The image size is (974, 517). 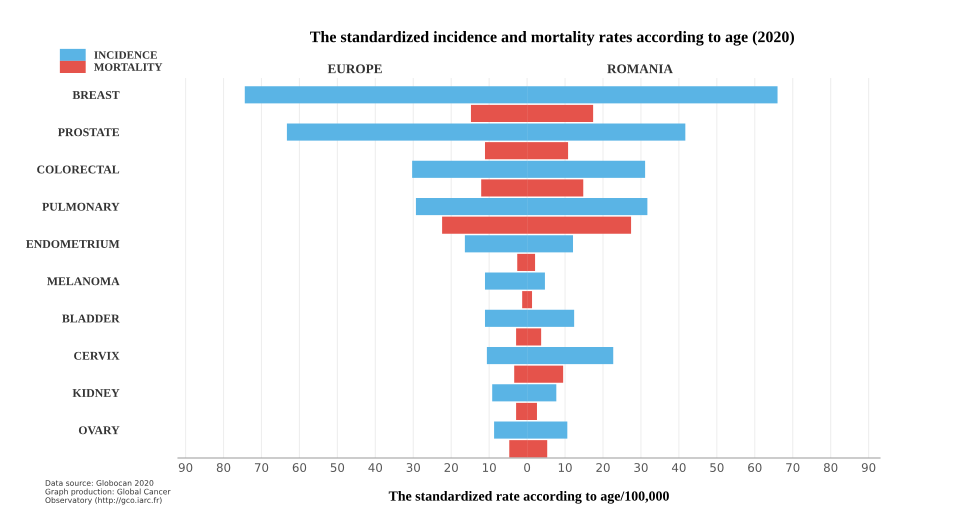 I want to click on y-tick-label: BREAST, so click(x=96, y=95).